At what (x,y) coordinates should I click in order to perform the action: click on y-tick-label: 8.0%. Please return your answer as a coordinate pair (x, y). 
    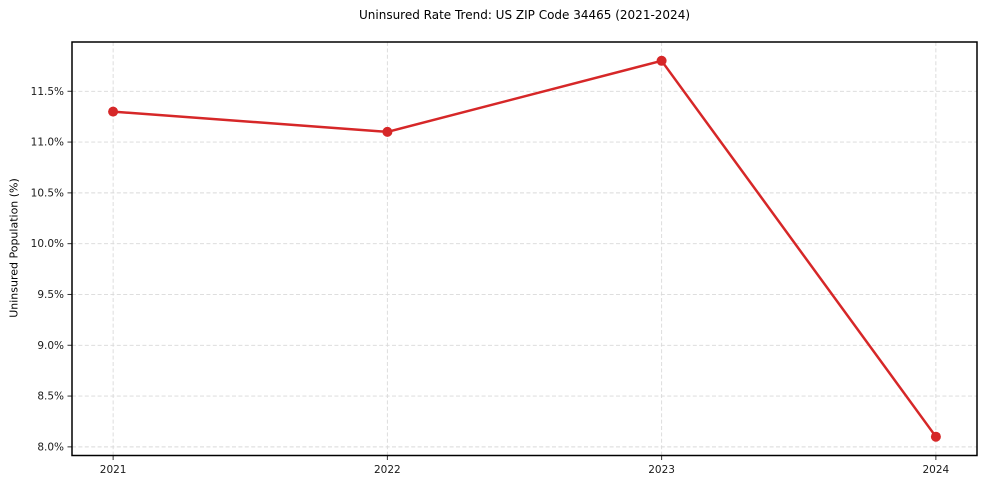
    Looking at the image, I should click on (50, 447).